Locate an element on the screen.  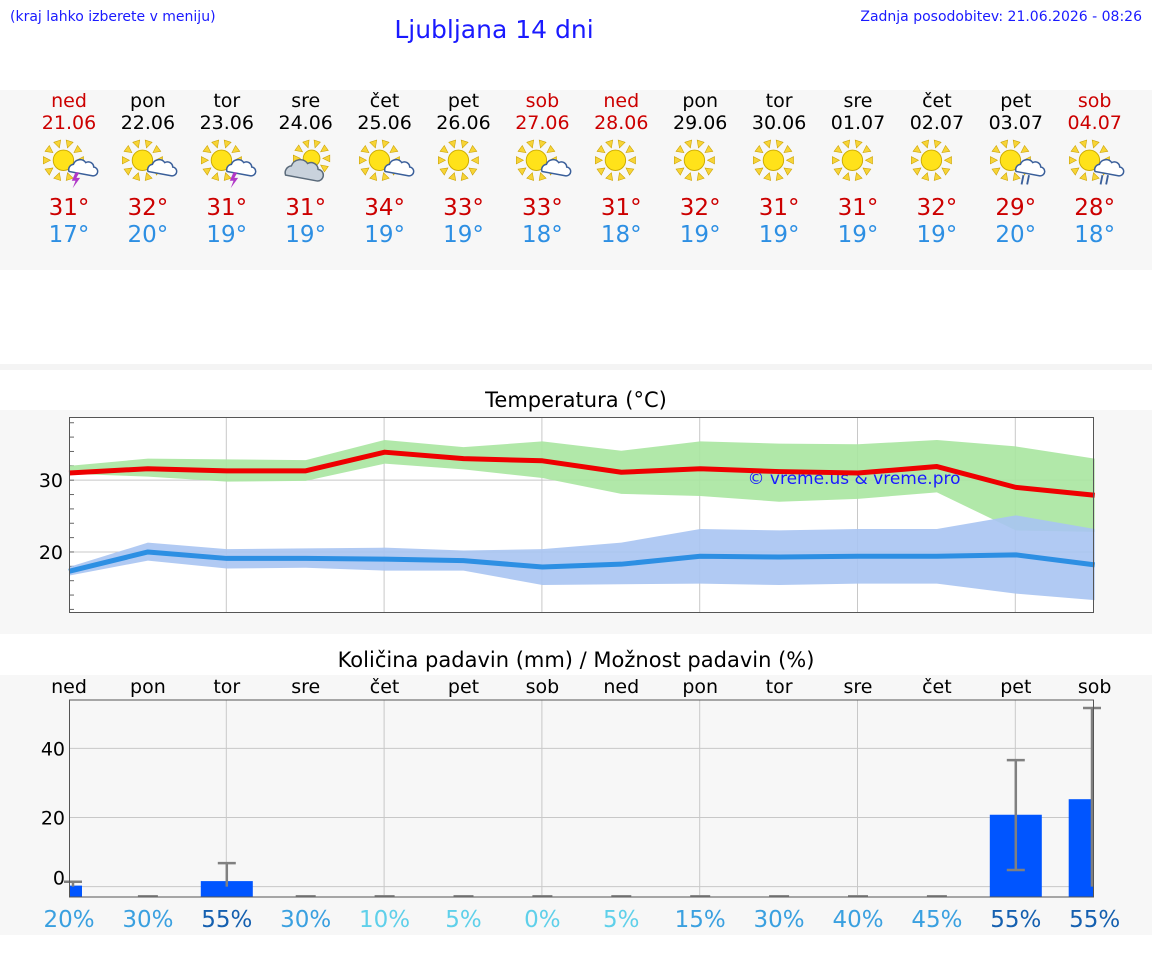
day-name: ned is located at coordinates (621, 101).